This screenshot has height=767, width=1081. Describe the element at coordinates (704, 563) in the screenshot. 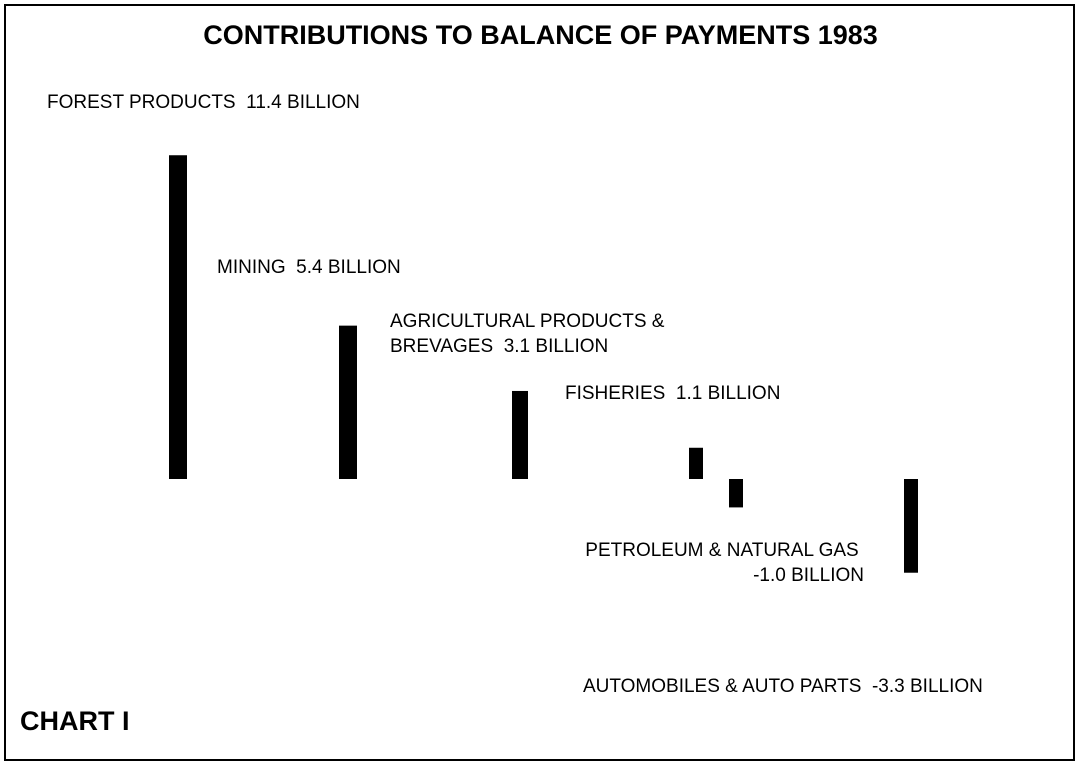

I see `bar-label: PETROLEUM & NATURAL GAS -1.0 BILLION` at that location.